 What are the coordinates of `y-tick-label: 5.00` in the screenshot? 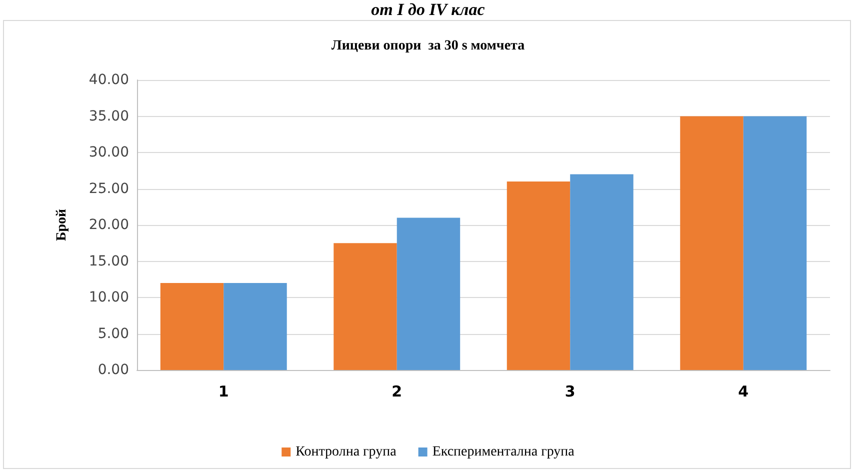 It's located at (113, 334).